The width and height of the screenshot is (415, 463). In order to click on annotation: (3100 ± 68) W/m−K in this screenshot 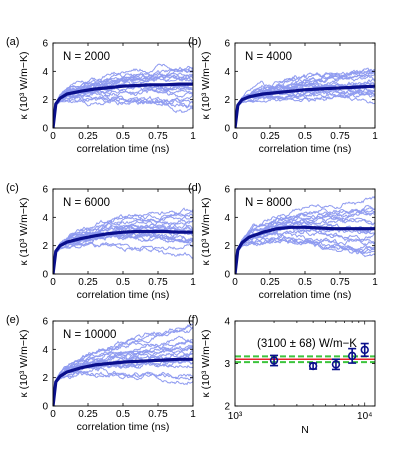, I will do `click(307, 344)`.